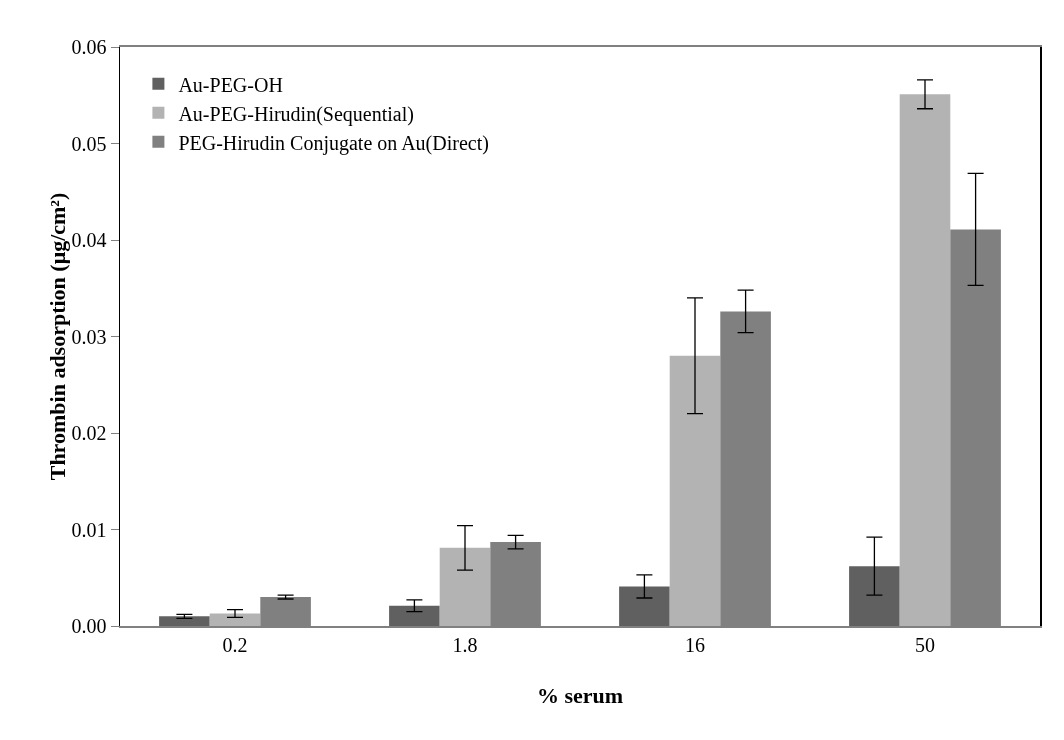 This screenshot has width=1064, height=740. I want to click on x-tick-label: 50, so click(925, 645).